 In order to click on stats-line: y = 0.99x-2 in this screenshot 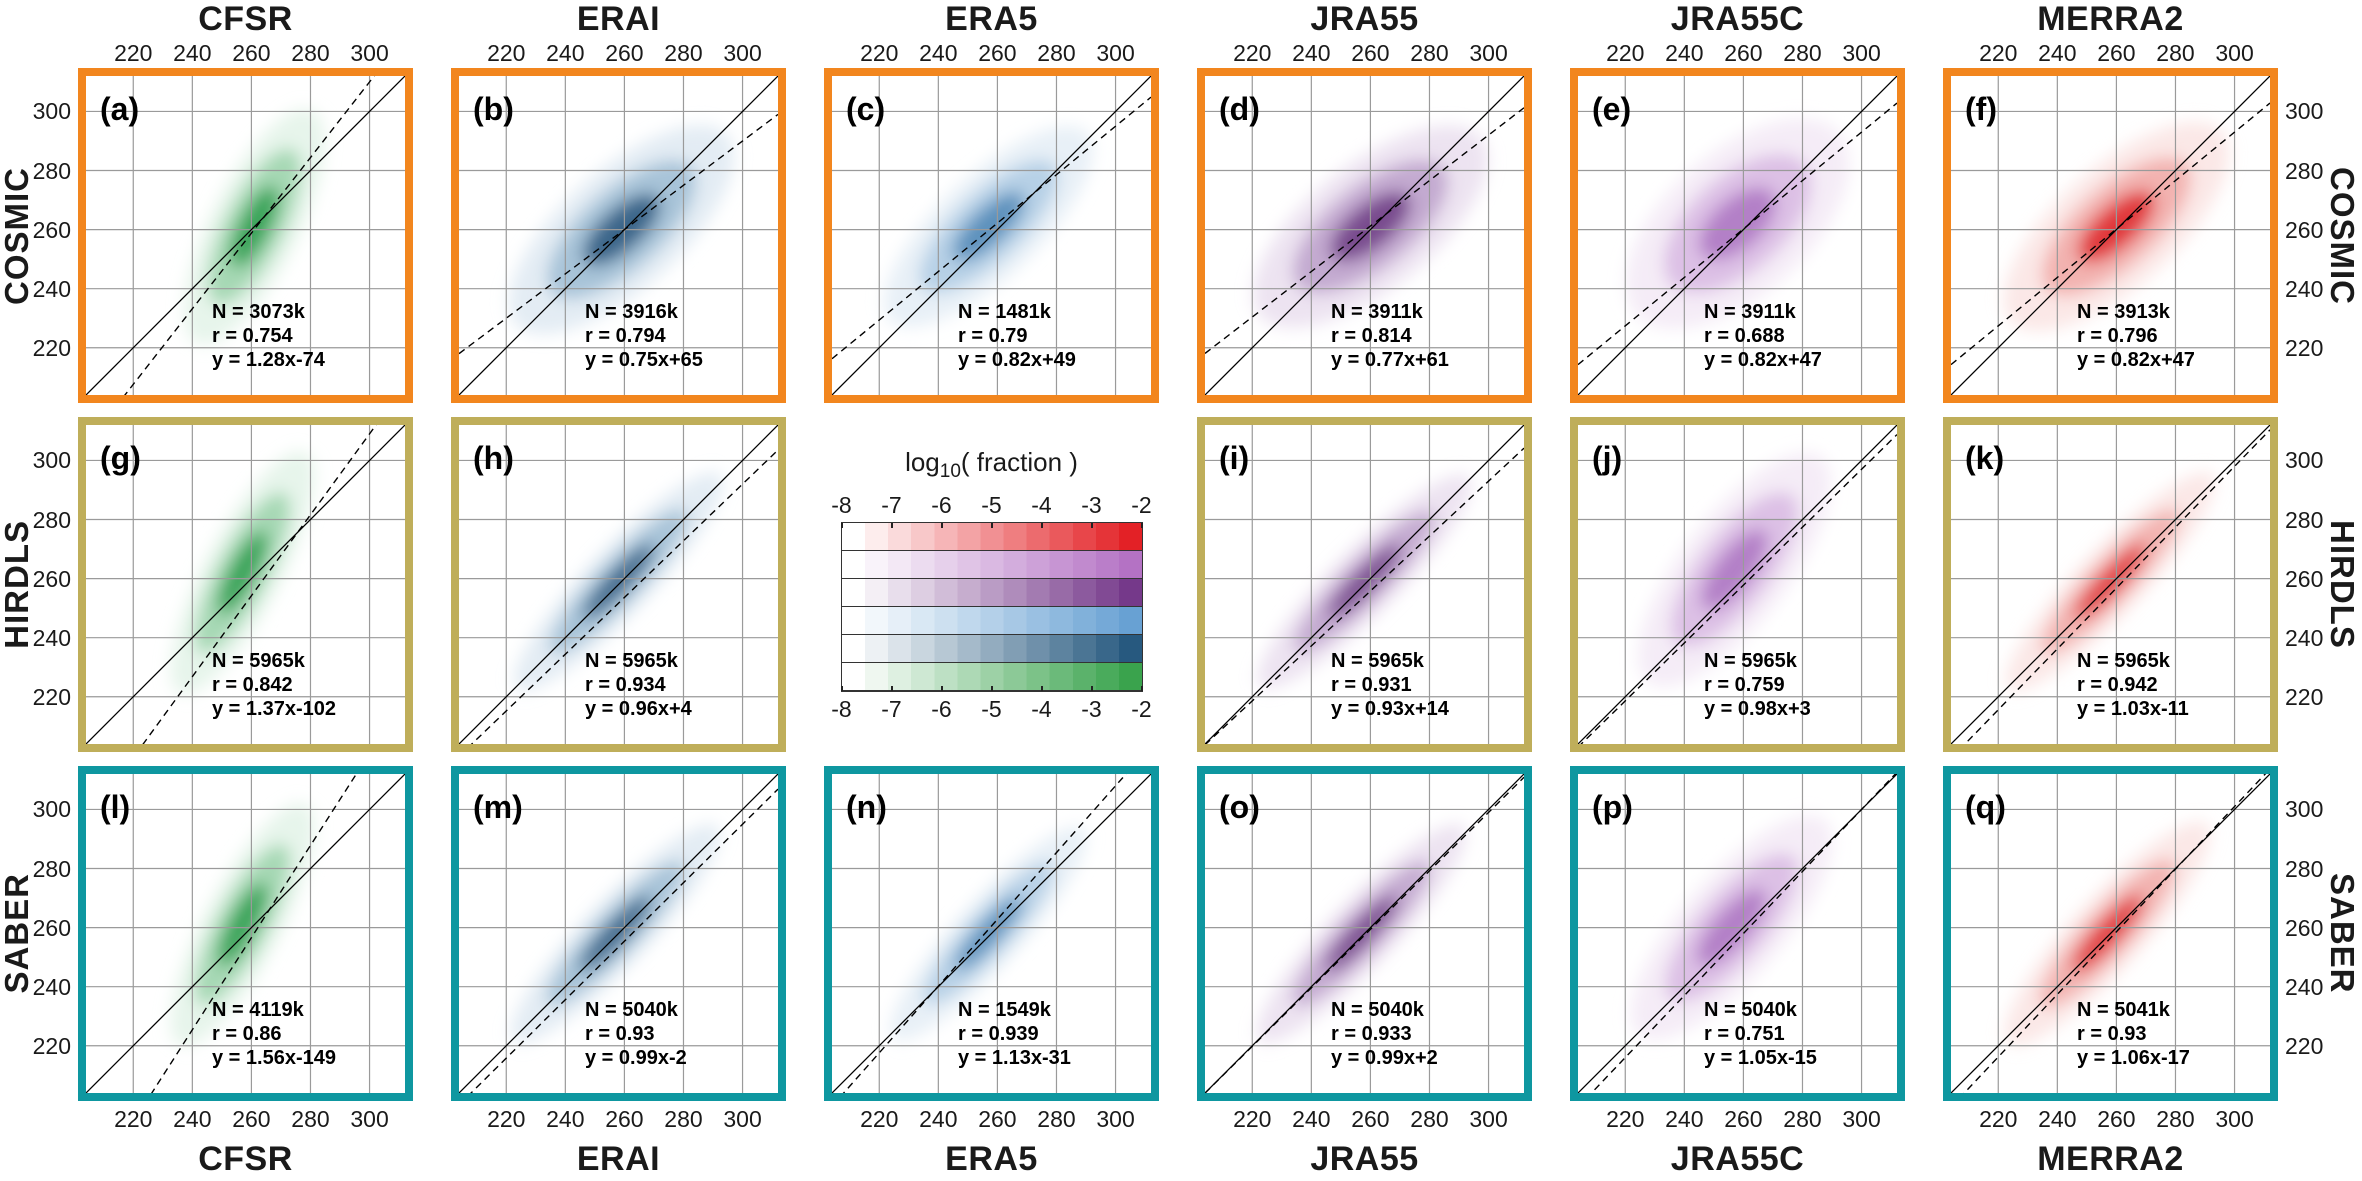, I will do `click(636, 1058)`.